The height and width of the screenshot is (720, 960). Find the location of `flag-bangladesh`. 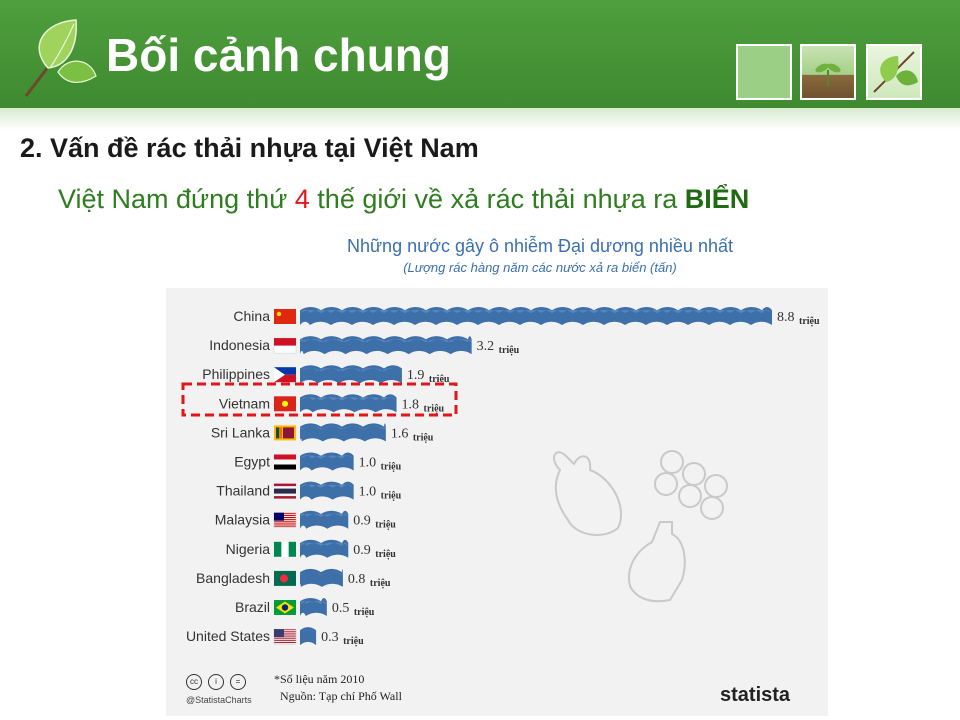

flag-bangladesh is located at coordinates (285, 578).